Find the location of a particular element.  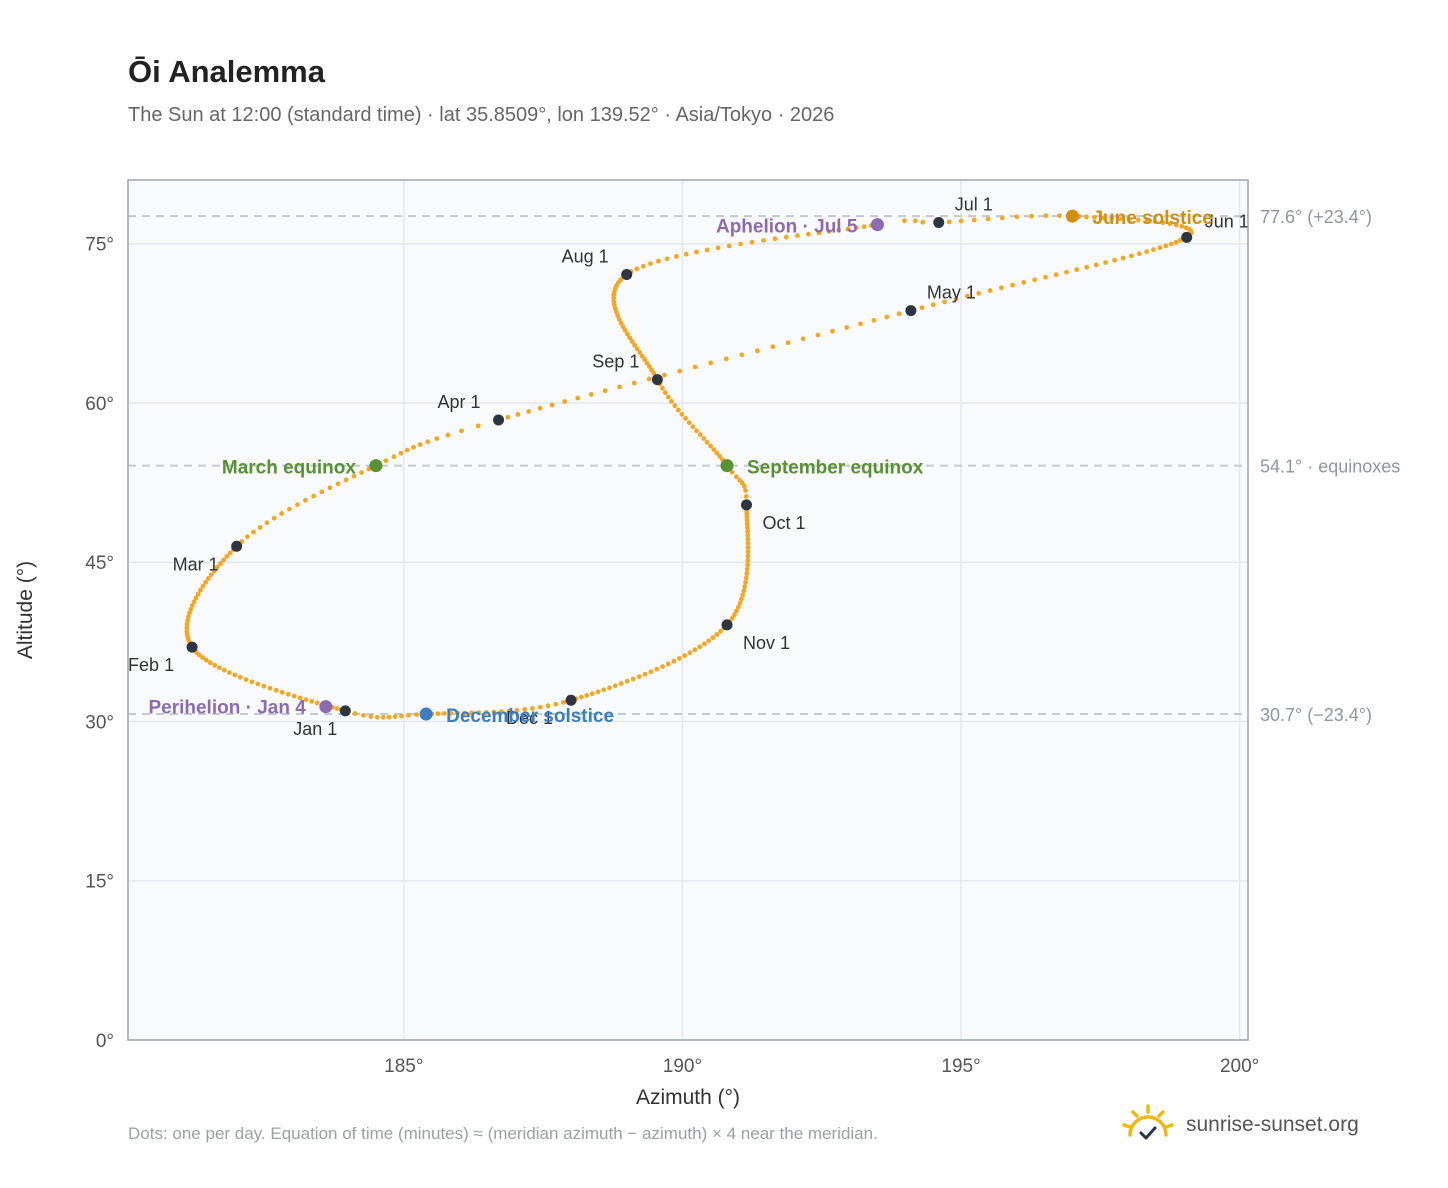

month-marker-label: Dec 1 is located at coordinates (529, 718).